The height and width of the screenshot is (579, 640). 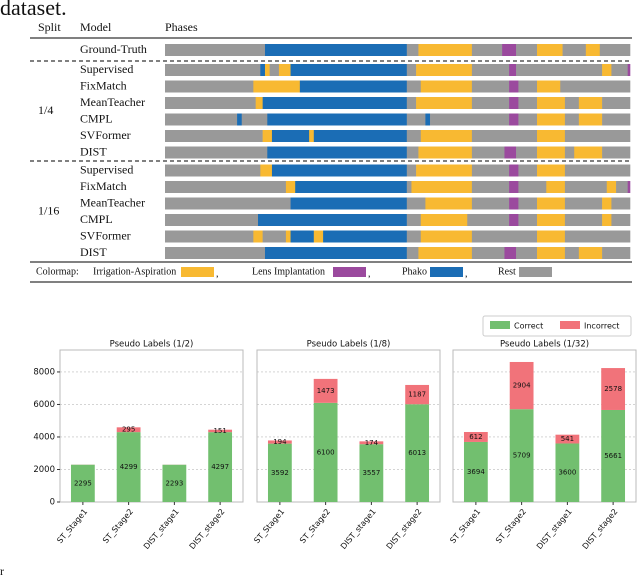 What do you see at coordinates (544, 345) in the screenshot?
I see `chart-title: Pseudo Labels (1/32)` at bounding box center [544, 345].